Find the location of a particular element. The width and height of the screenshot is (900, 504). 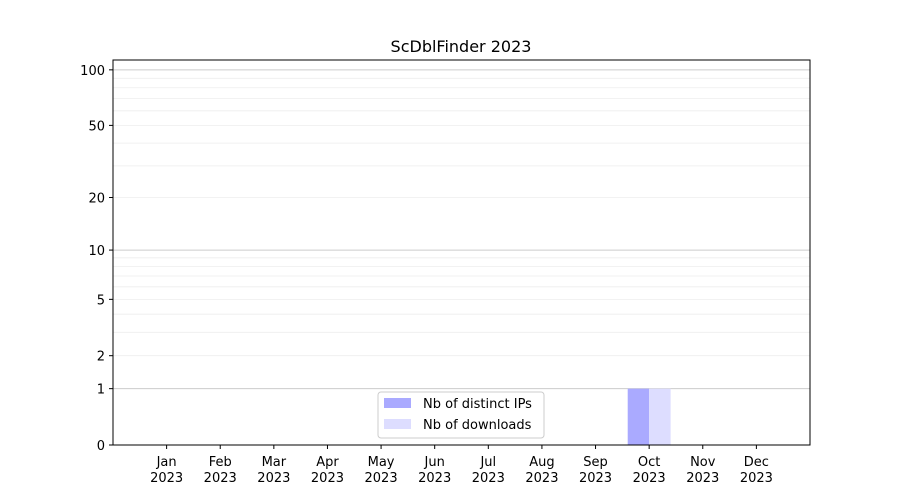

chart-title: ScDblFinder 2023 is located at coordinates (461, 46).